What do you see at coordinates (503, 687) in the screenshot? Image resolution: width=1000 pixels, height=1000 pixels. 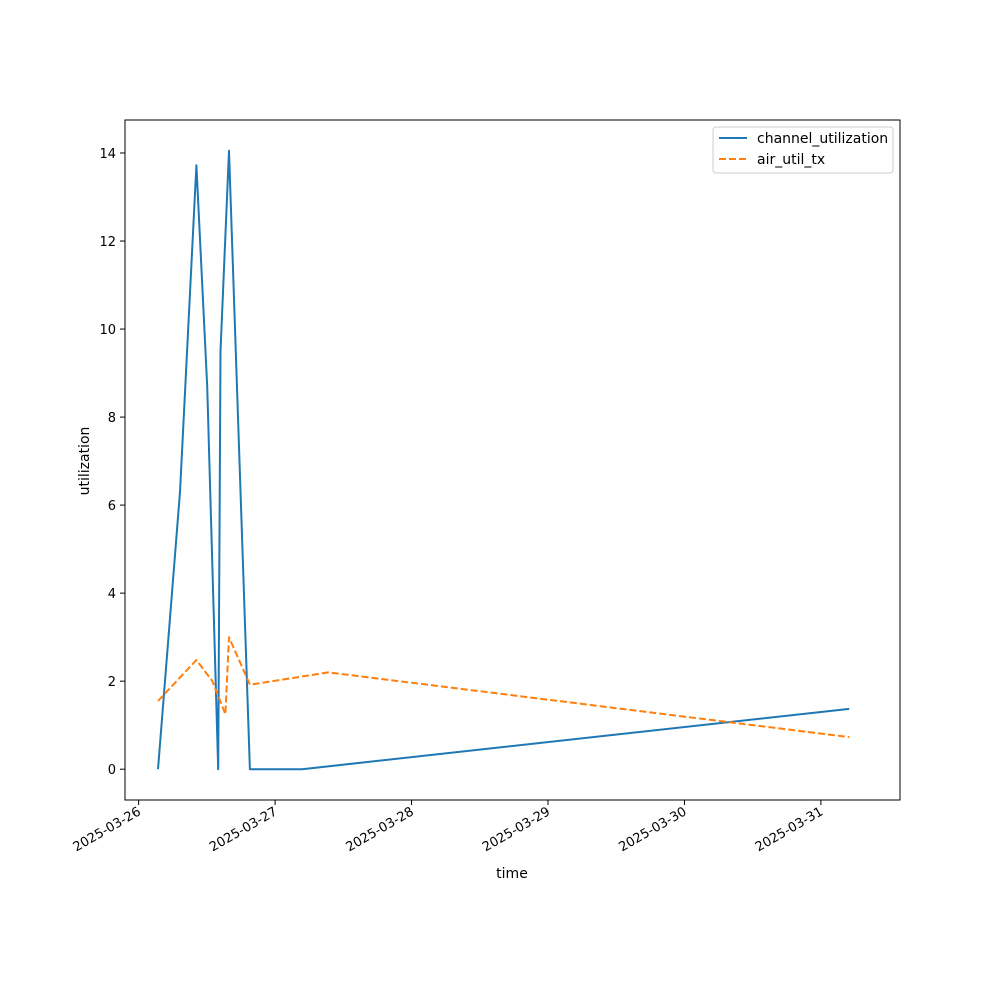 I see `series-line-air-util-tx` at bounding box center [503, 687].